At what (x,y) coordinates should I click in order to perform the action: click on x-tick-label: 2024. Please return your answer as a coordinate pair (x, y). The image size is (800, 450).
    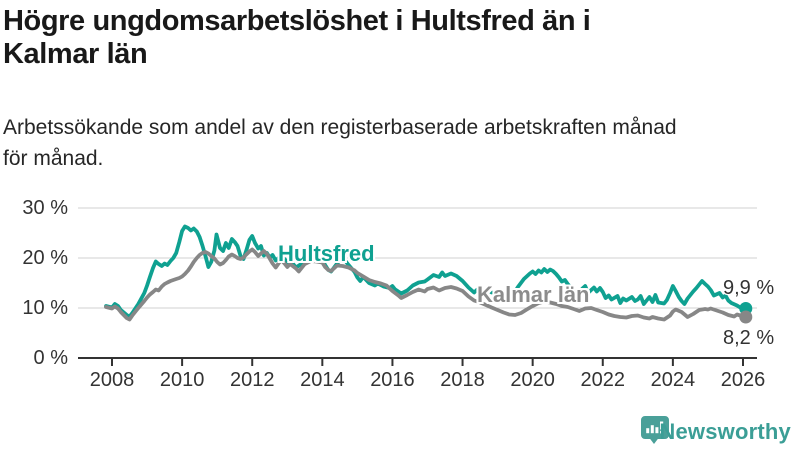
    Looking at the image, I should click on (673, 380).